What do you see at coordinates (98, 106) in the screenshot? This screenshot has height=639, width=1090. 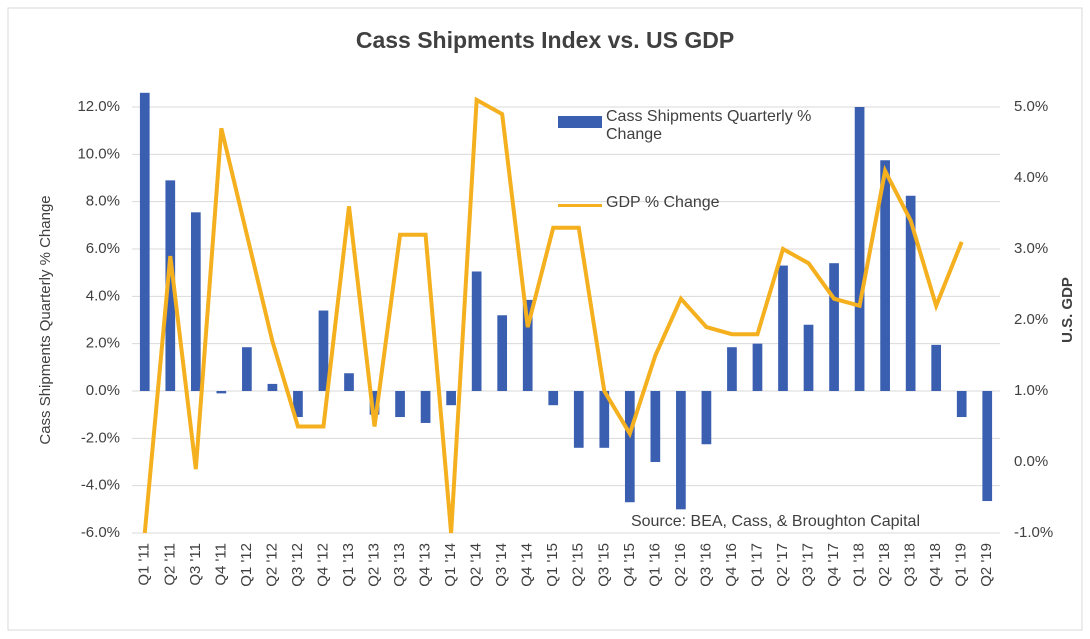 I see `y-tick-label: 12.0%` at bounding box center [98, 106].